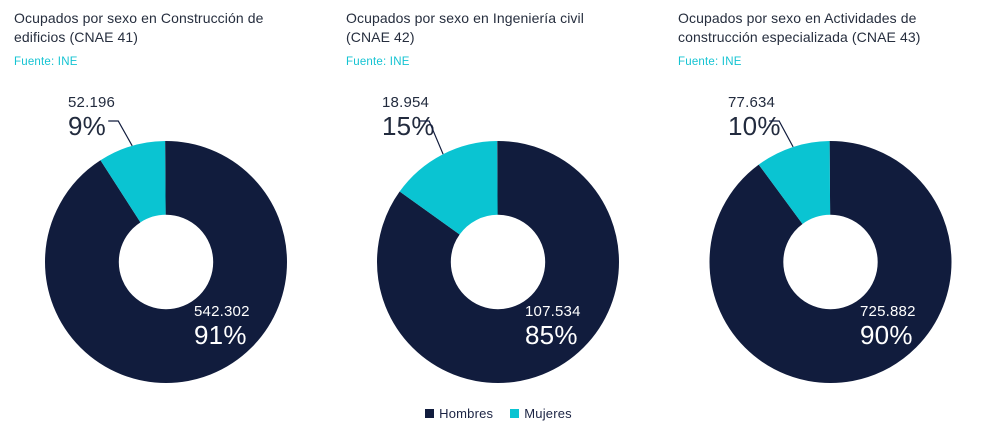 The image size is (997, 434). I want to click on mujeres-callout-label: 52.196 9%, so click(91, 117).